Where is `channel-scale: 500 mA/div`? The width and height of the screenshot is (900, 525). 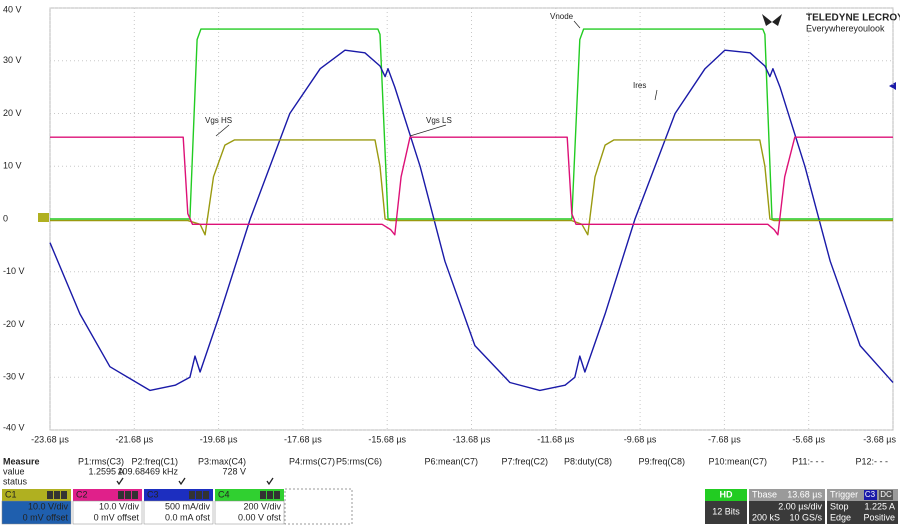 channel-scale: 500 mA/div is located at coordinates (188, 506).